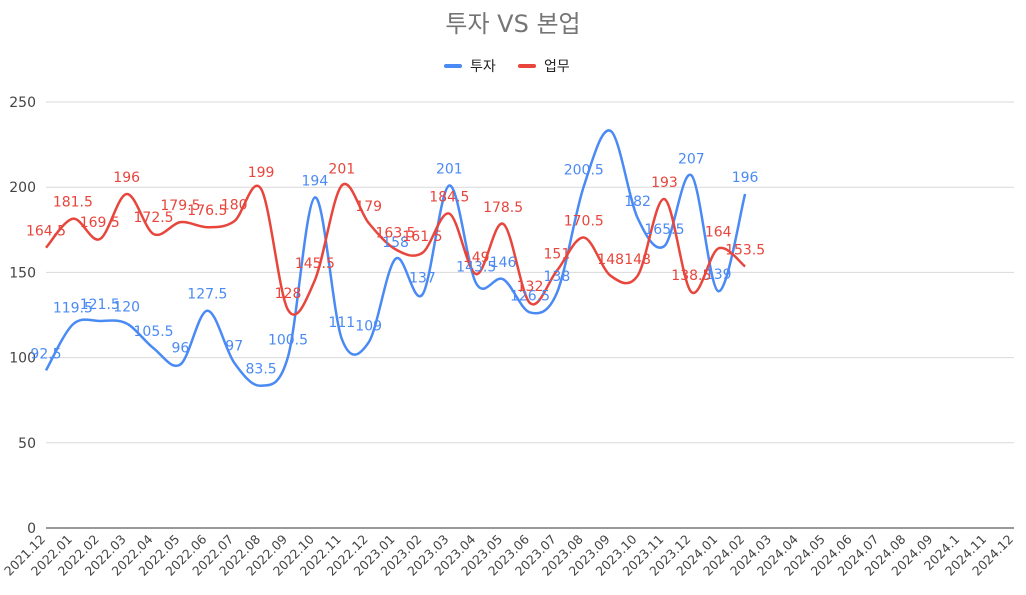  I want to click on data-label: 200.5, so click(584, 170).